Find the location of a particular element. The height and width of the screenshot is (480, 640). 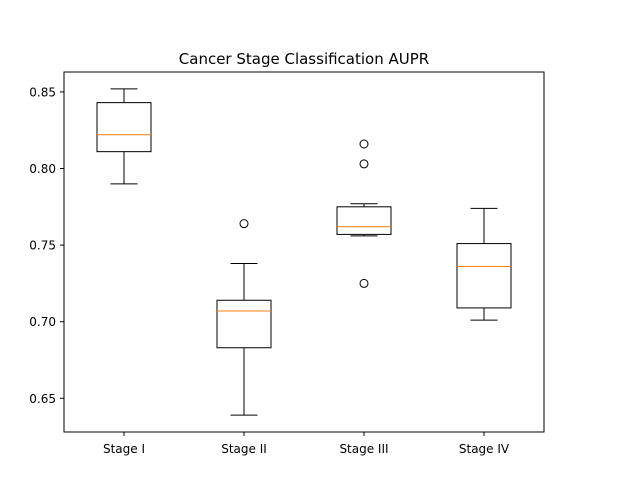

y-tick-label: 0.75 is located at coordinates (42, 246).